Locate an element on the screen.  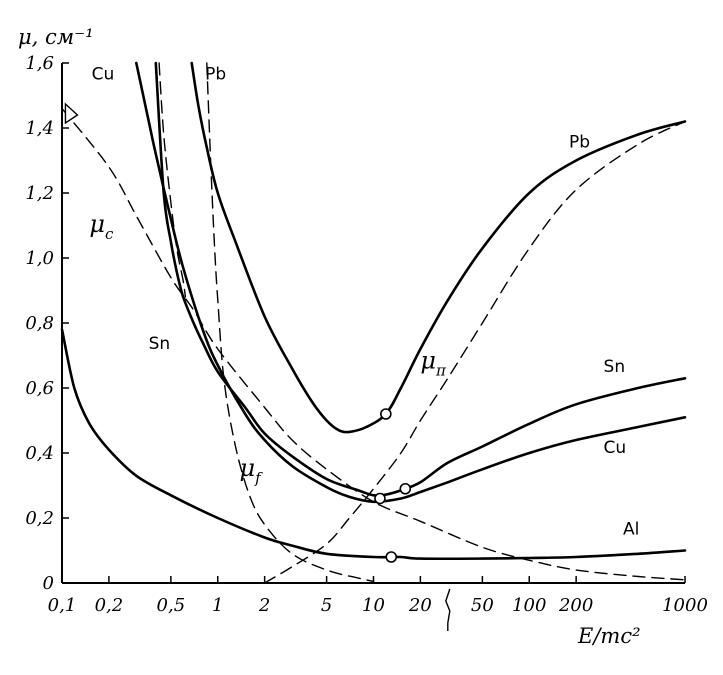
mu-subscript: c is located at coordinates (109, 234).